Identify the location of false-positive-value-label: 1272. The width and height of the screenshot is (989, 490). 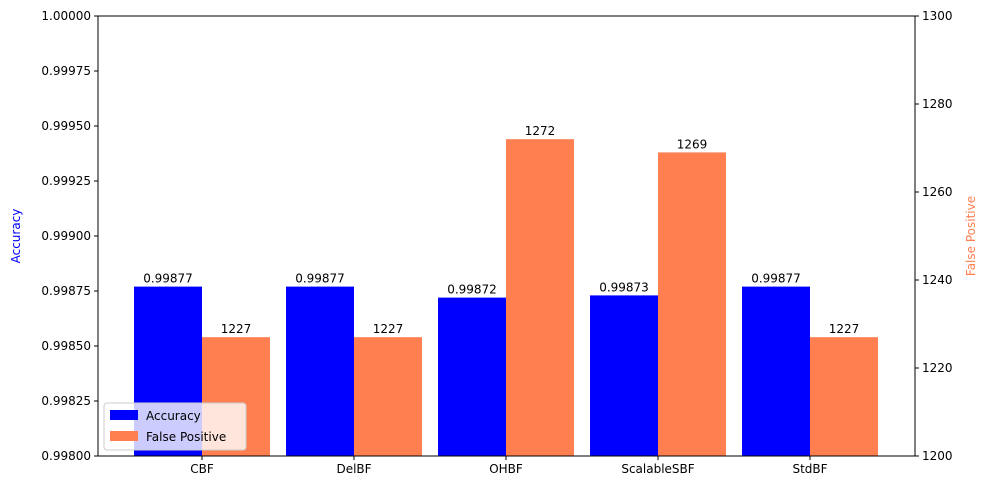
(540, 131).